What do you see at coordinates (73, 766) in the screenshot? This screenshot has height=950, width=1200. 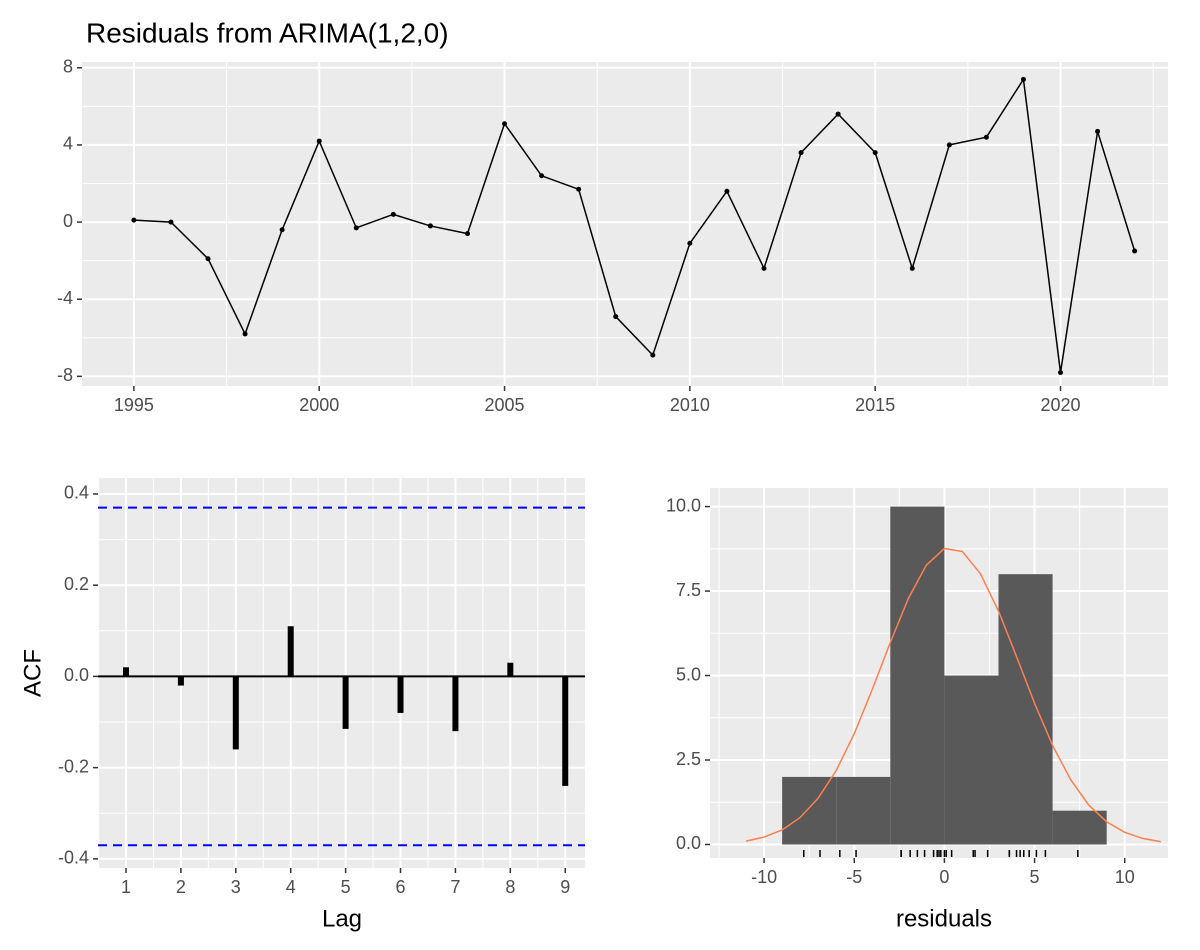 I see `y-tick-label: -0.2` at bounding box center [73, 766].